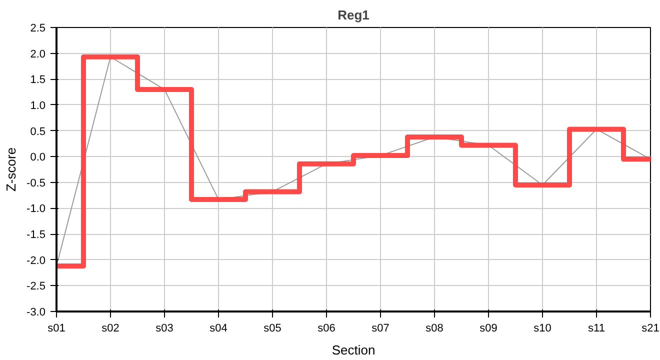 This screenshot has height=360, width=660. I want to click on chart-title: Reg1, so click(354, 15).